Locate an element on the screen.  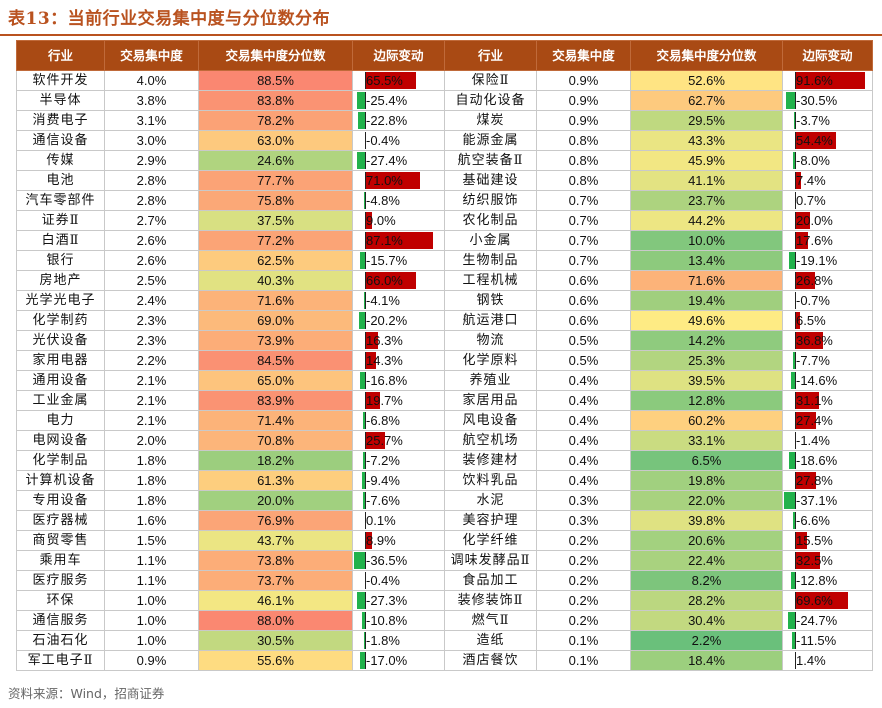
marginal-change: 19.7% is located at coordinates (398, 400).